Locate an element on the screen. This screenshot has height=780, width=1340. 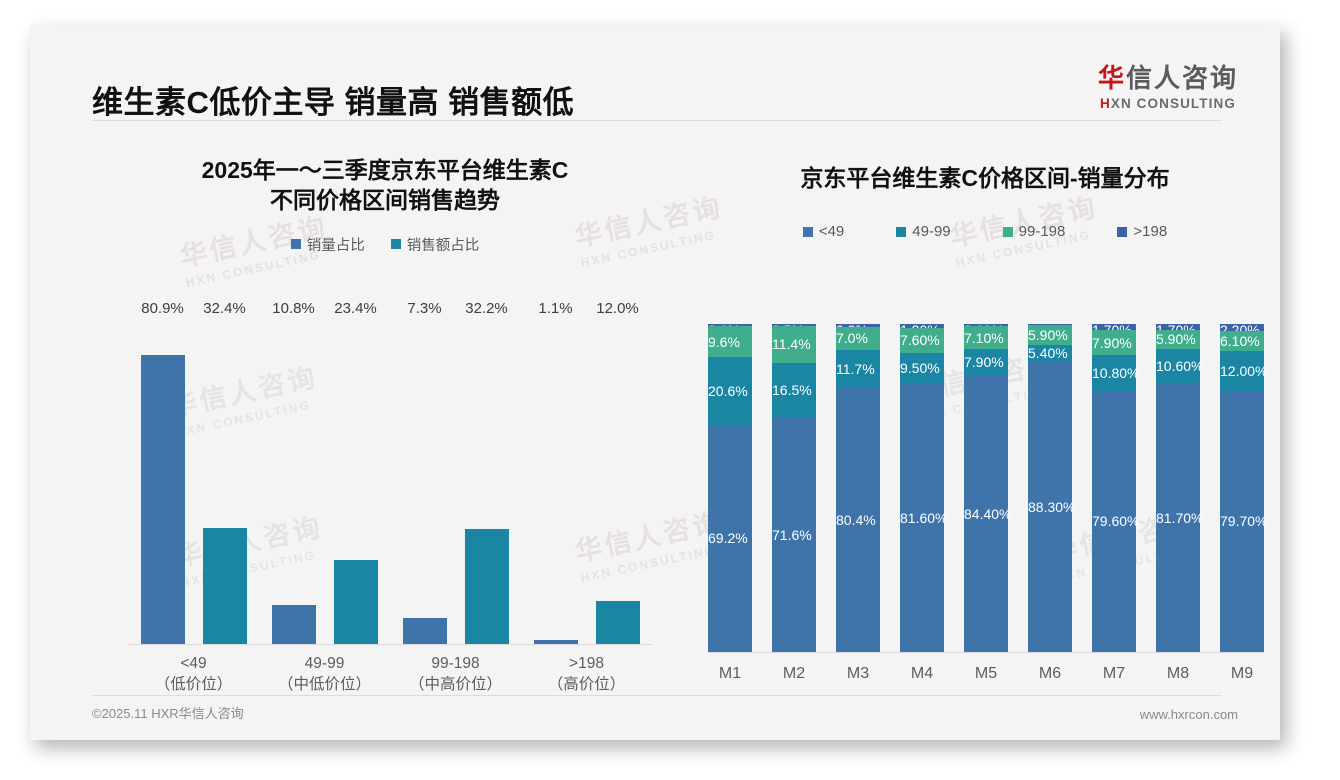
bar-value-label: 80.9% is located at coordinates (162, 308).